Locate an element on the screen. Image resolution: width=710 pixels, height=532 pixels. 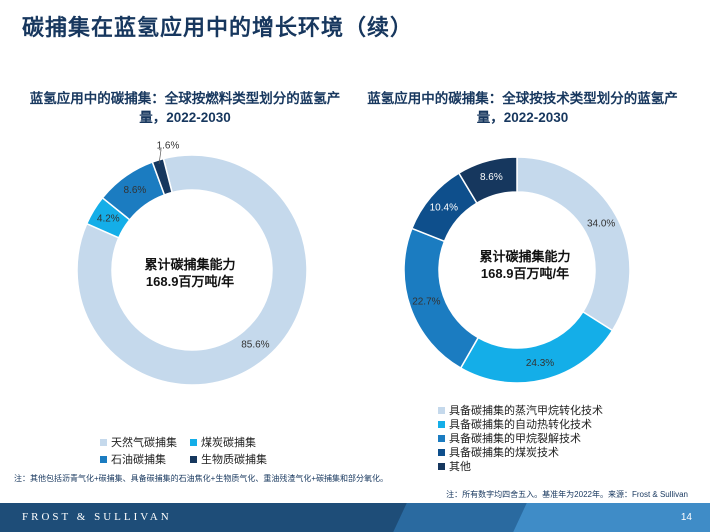
legend-label: 其他 is located at coordinates (460, 467).